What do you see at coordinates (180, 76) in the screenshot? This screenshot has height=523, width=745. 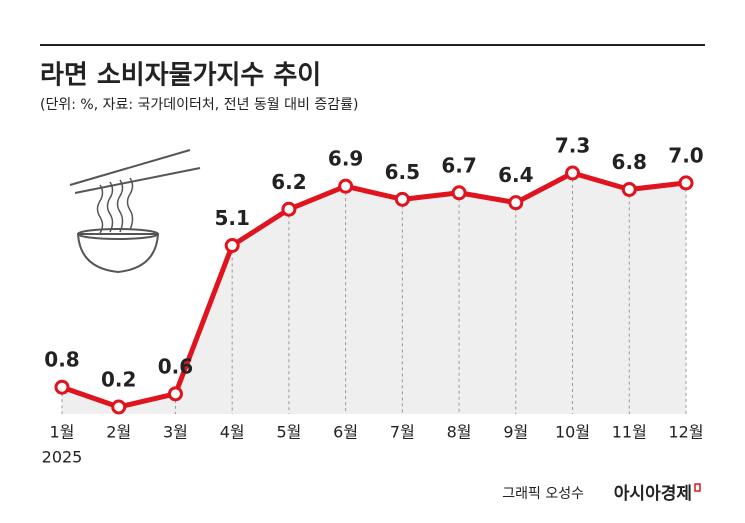 I see `chart-title: 라면 소비자물가지수 추이` at bounding box center [180, 76].